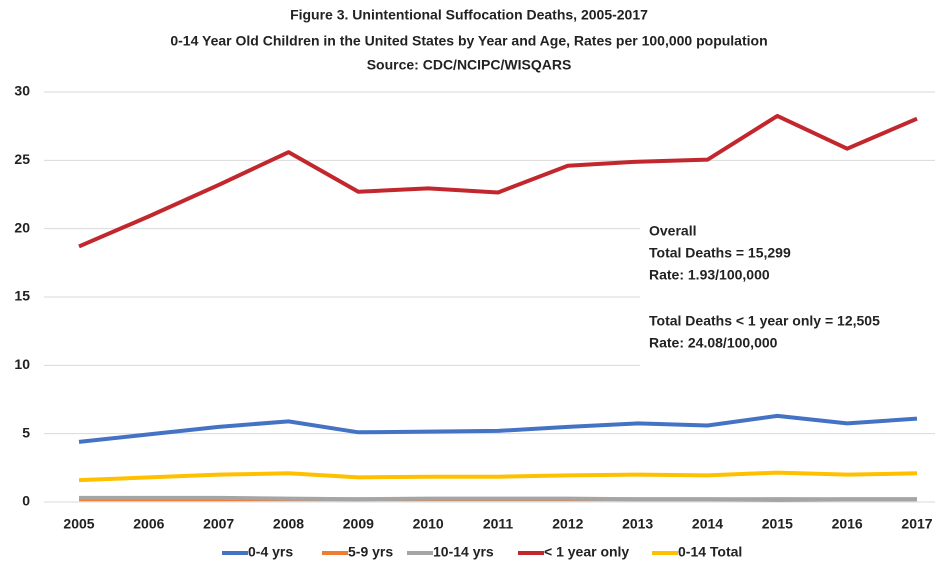 This screenshot has width=939, height=563. What do you see at coordinates (788, 290) in the screenshot?
I see `annotation-box` at bounding box center [788, 290].